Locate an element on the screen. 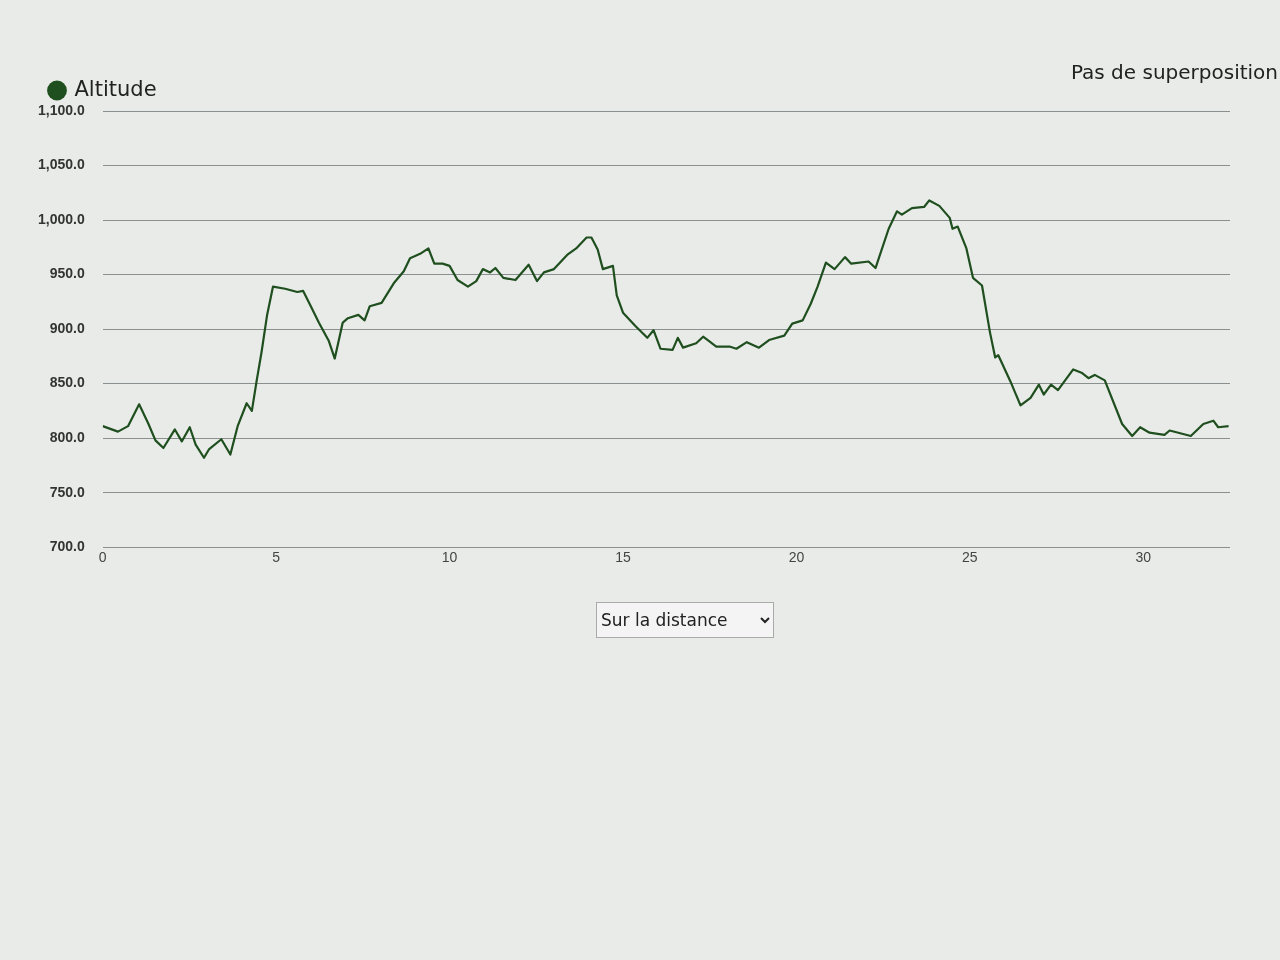 Image resolution: width=1280 pixels, height=960 pixels. x-tick-label: 20 is located at coordinates (796, 557).